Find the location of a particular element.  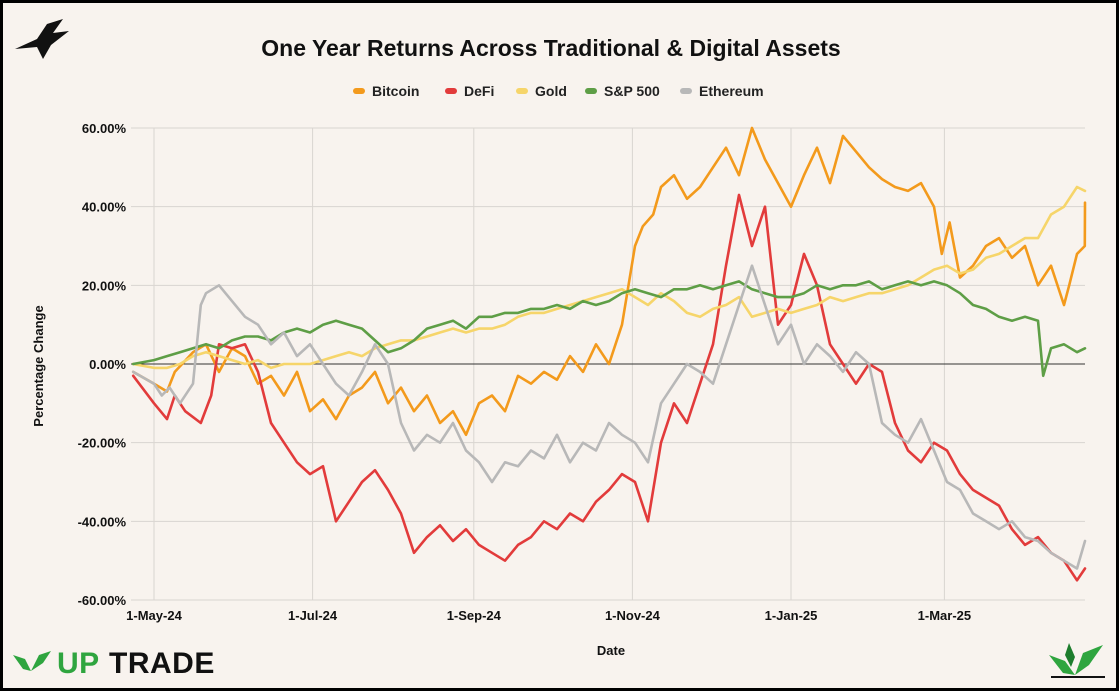

x-tick-label: 1-Jan-25 is located at coordinates (791, 615).